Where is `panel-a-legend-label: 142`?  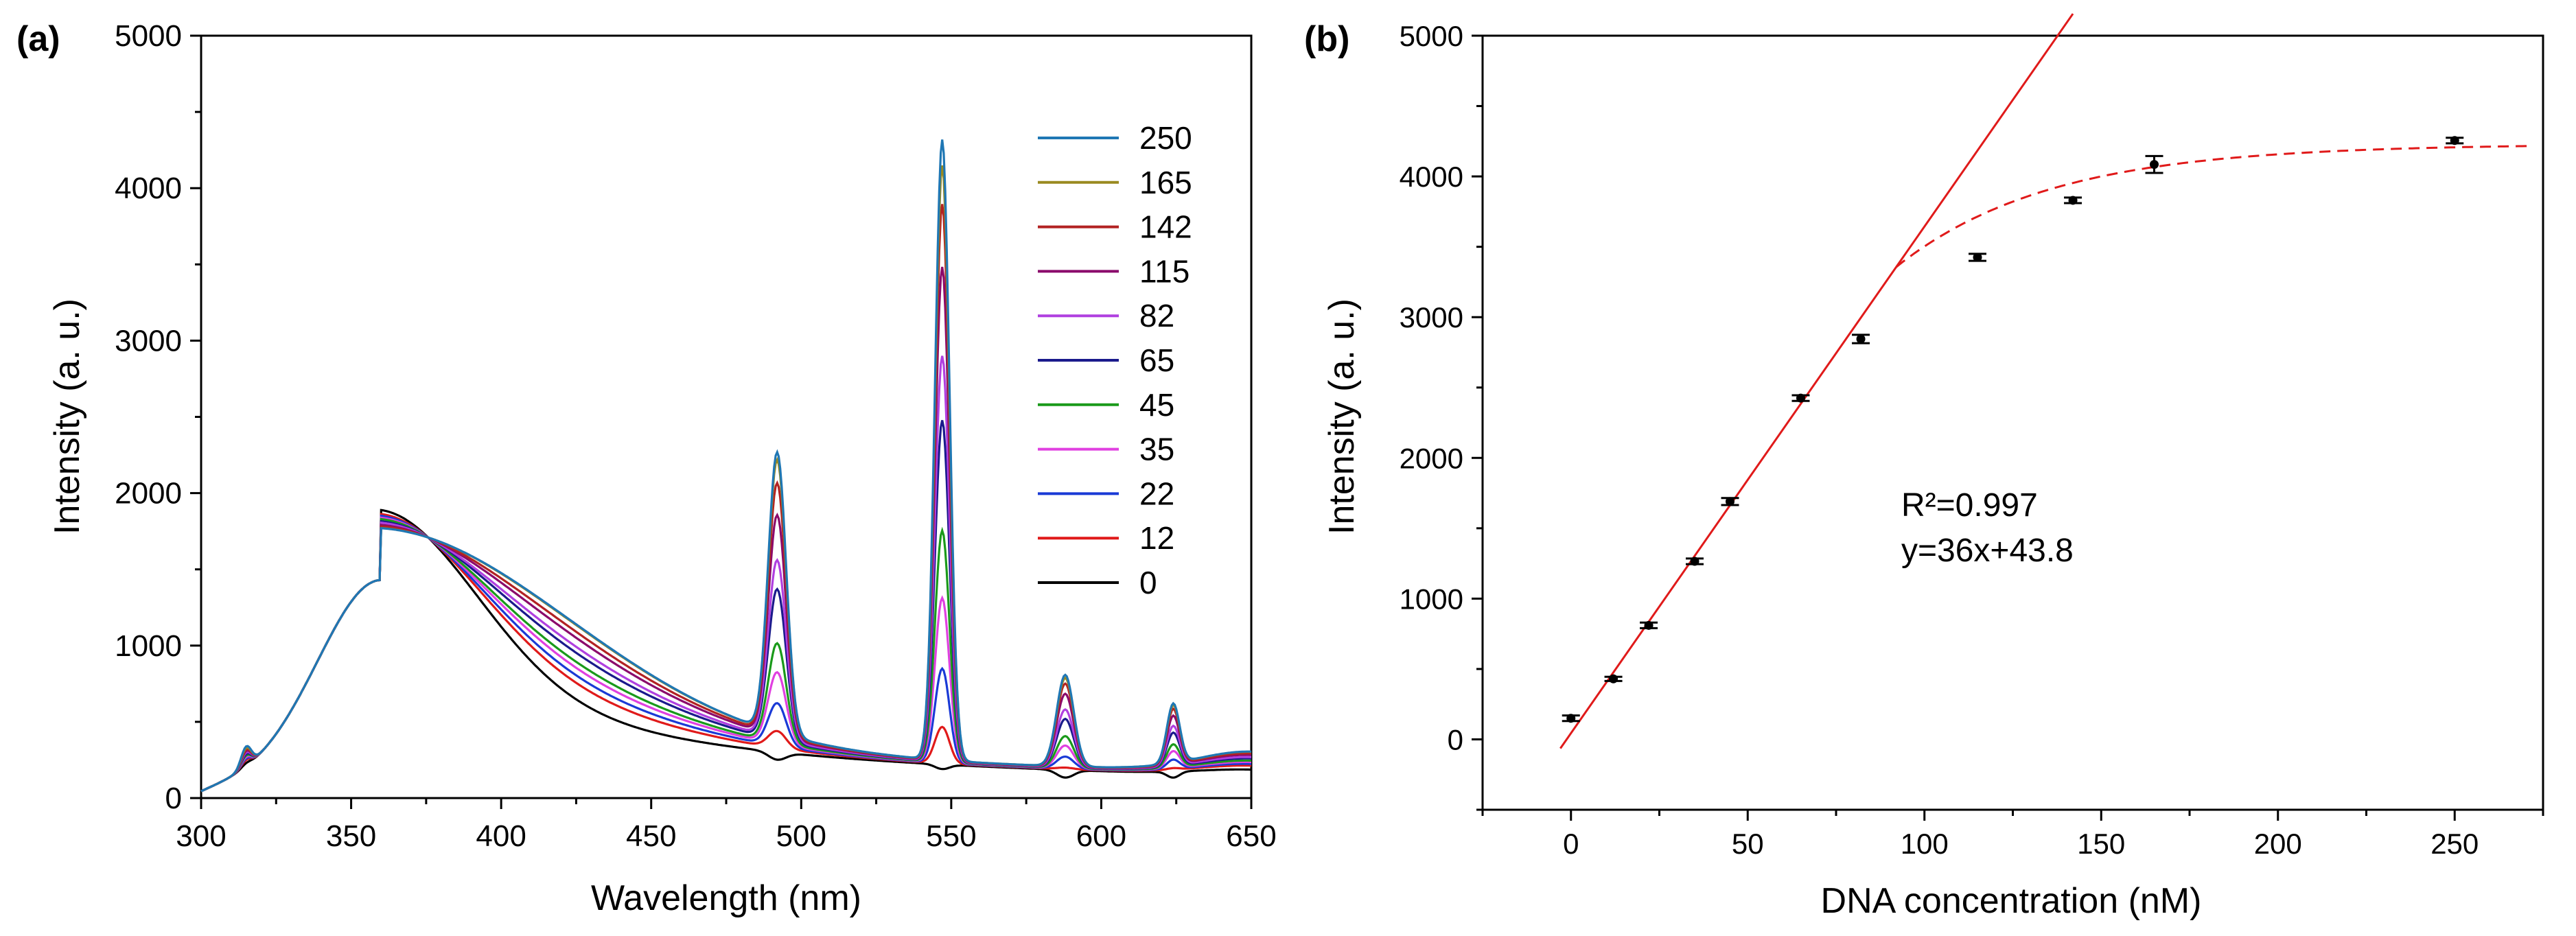
panel-a-legend-label: 142 is located at coordinates (1165, 227).